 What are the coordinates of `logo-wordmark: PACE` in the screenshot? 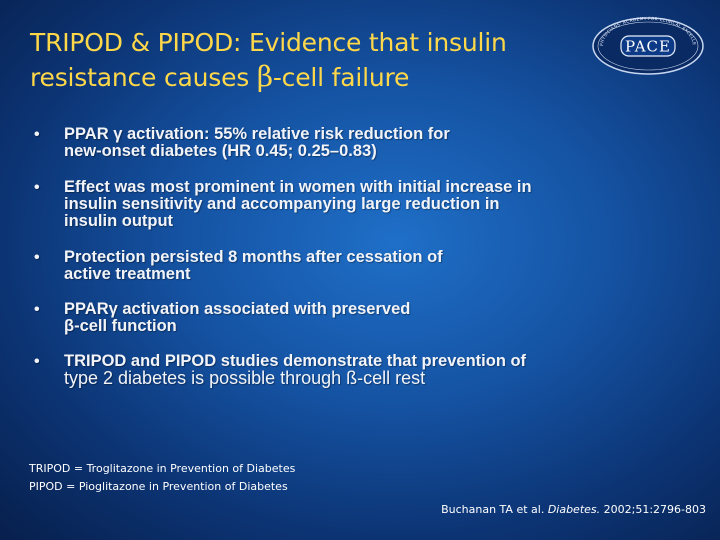 It's located at (648, 47).